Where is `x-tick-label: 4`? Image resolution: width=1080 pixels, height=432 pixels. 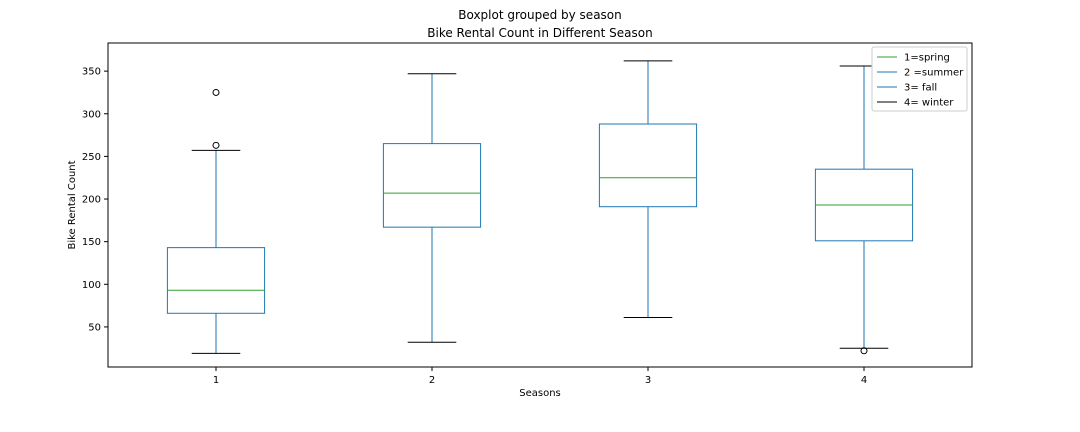
x-tick-label: 4 is located at coordinates (864, 380).